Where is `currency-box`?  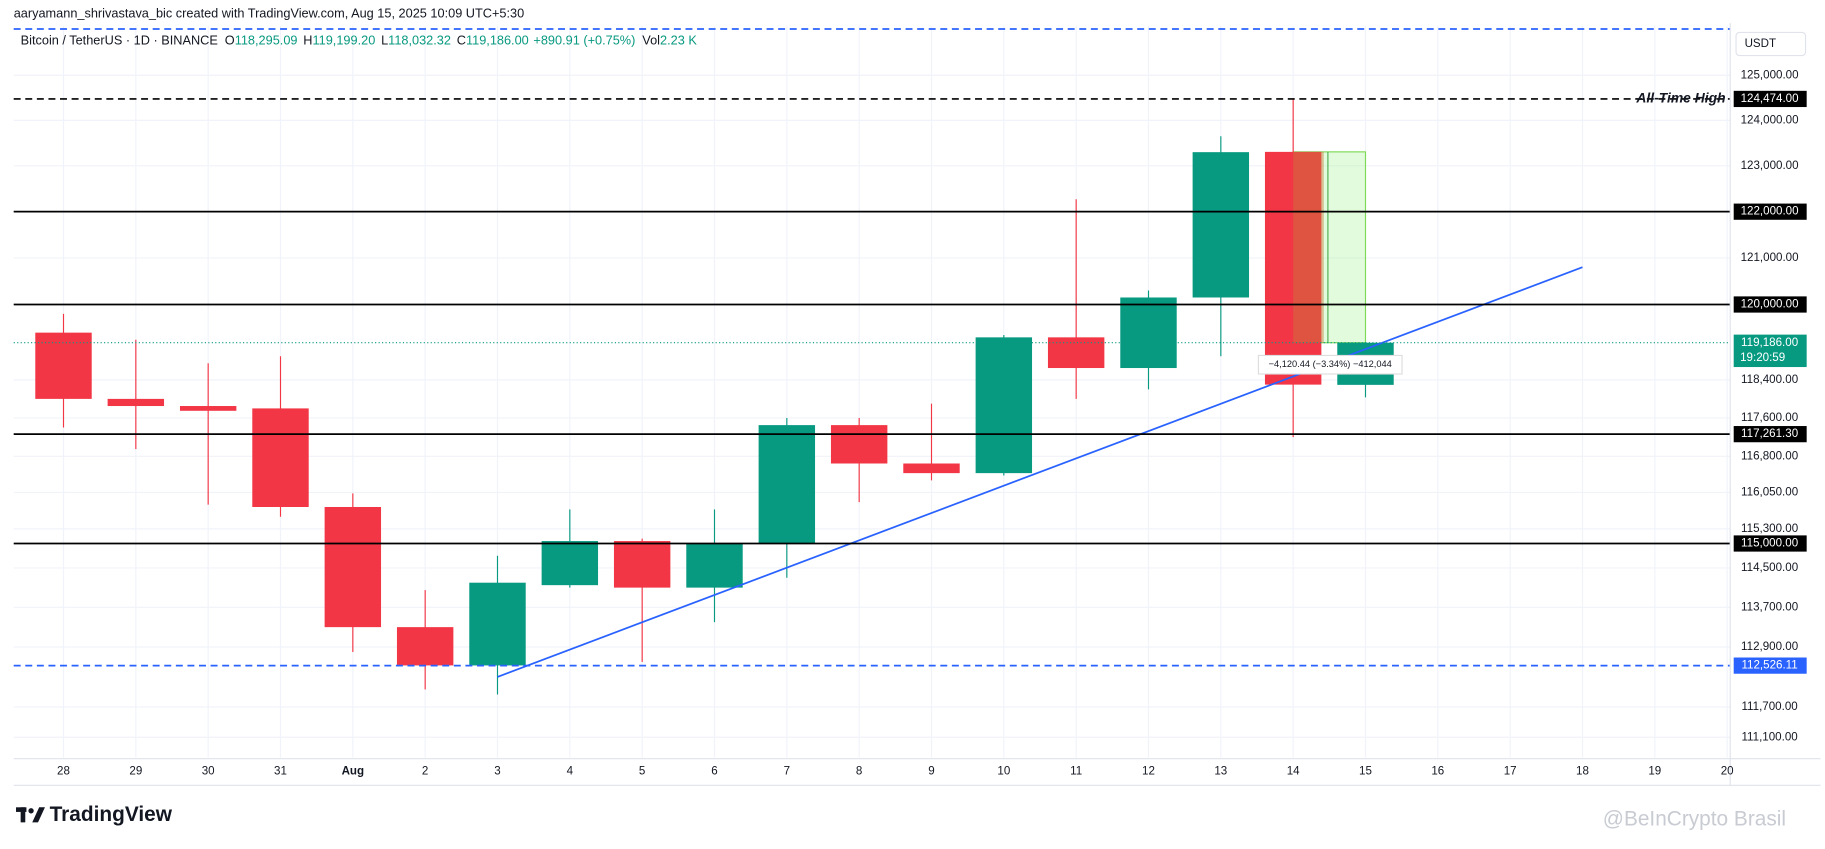
currency-box is located at coordinates (1771, 44).